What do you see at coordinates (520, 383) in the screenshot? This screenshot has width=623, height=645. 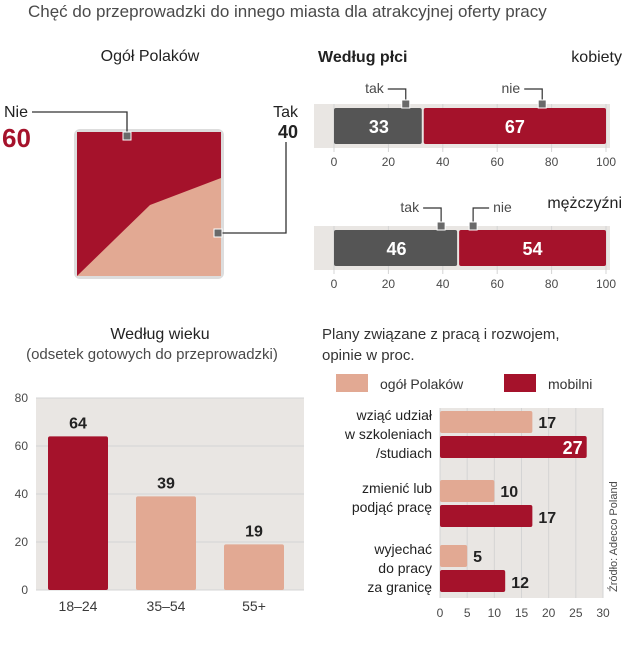 I see `legend-swatch-mobilni` at bounding box center [520, 383].